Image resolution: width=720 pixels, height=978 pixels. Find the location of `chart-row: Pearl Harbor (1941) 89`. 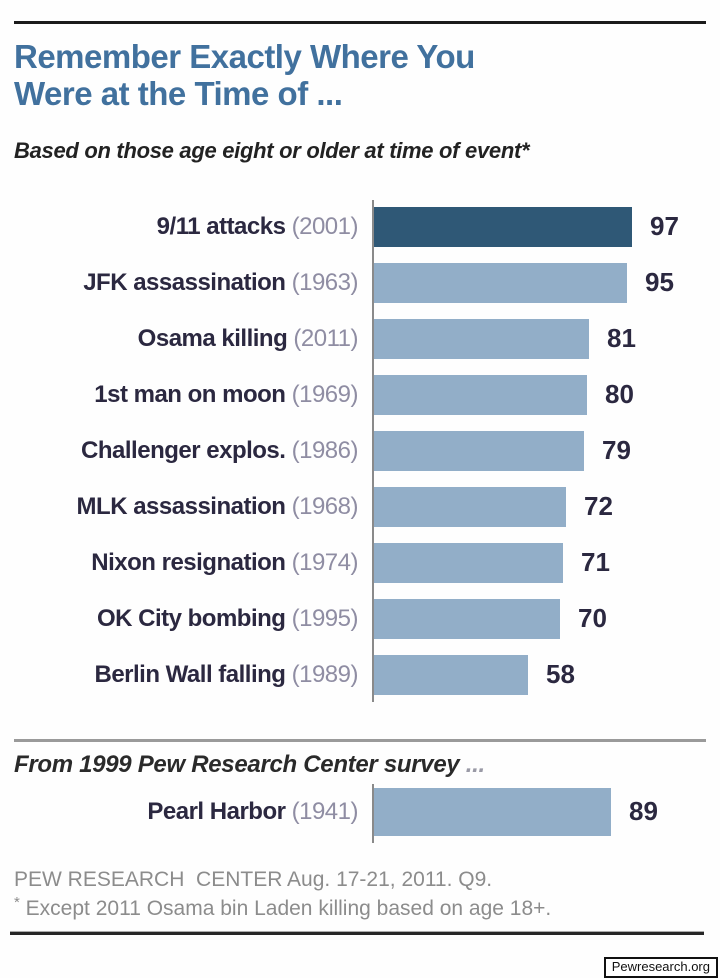

chart-row: Pearl Harbor (1941) 89 is located at coordinates (360, 811).